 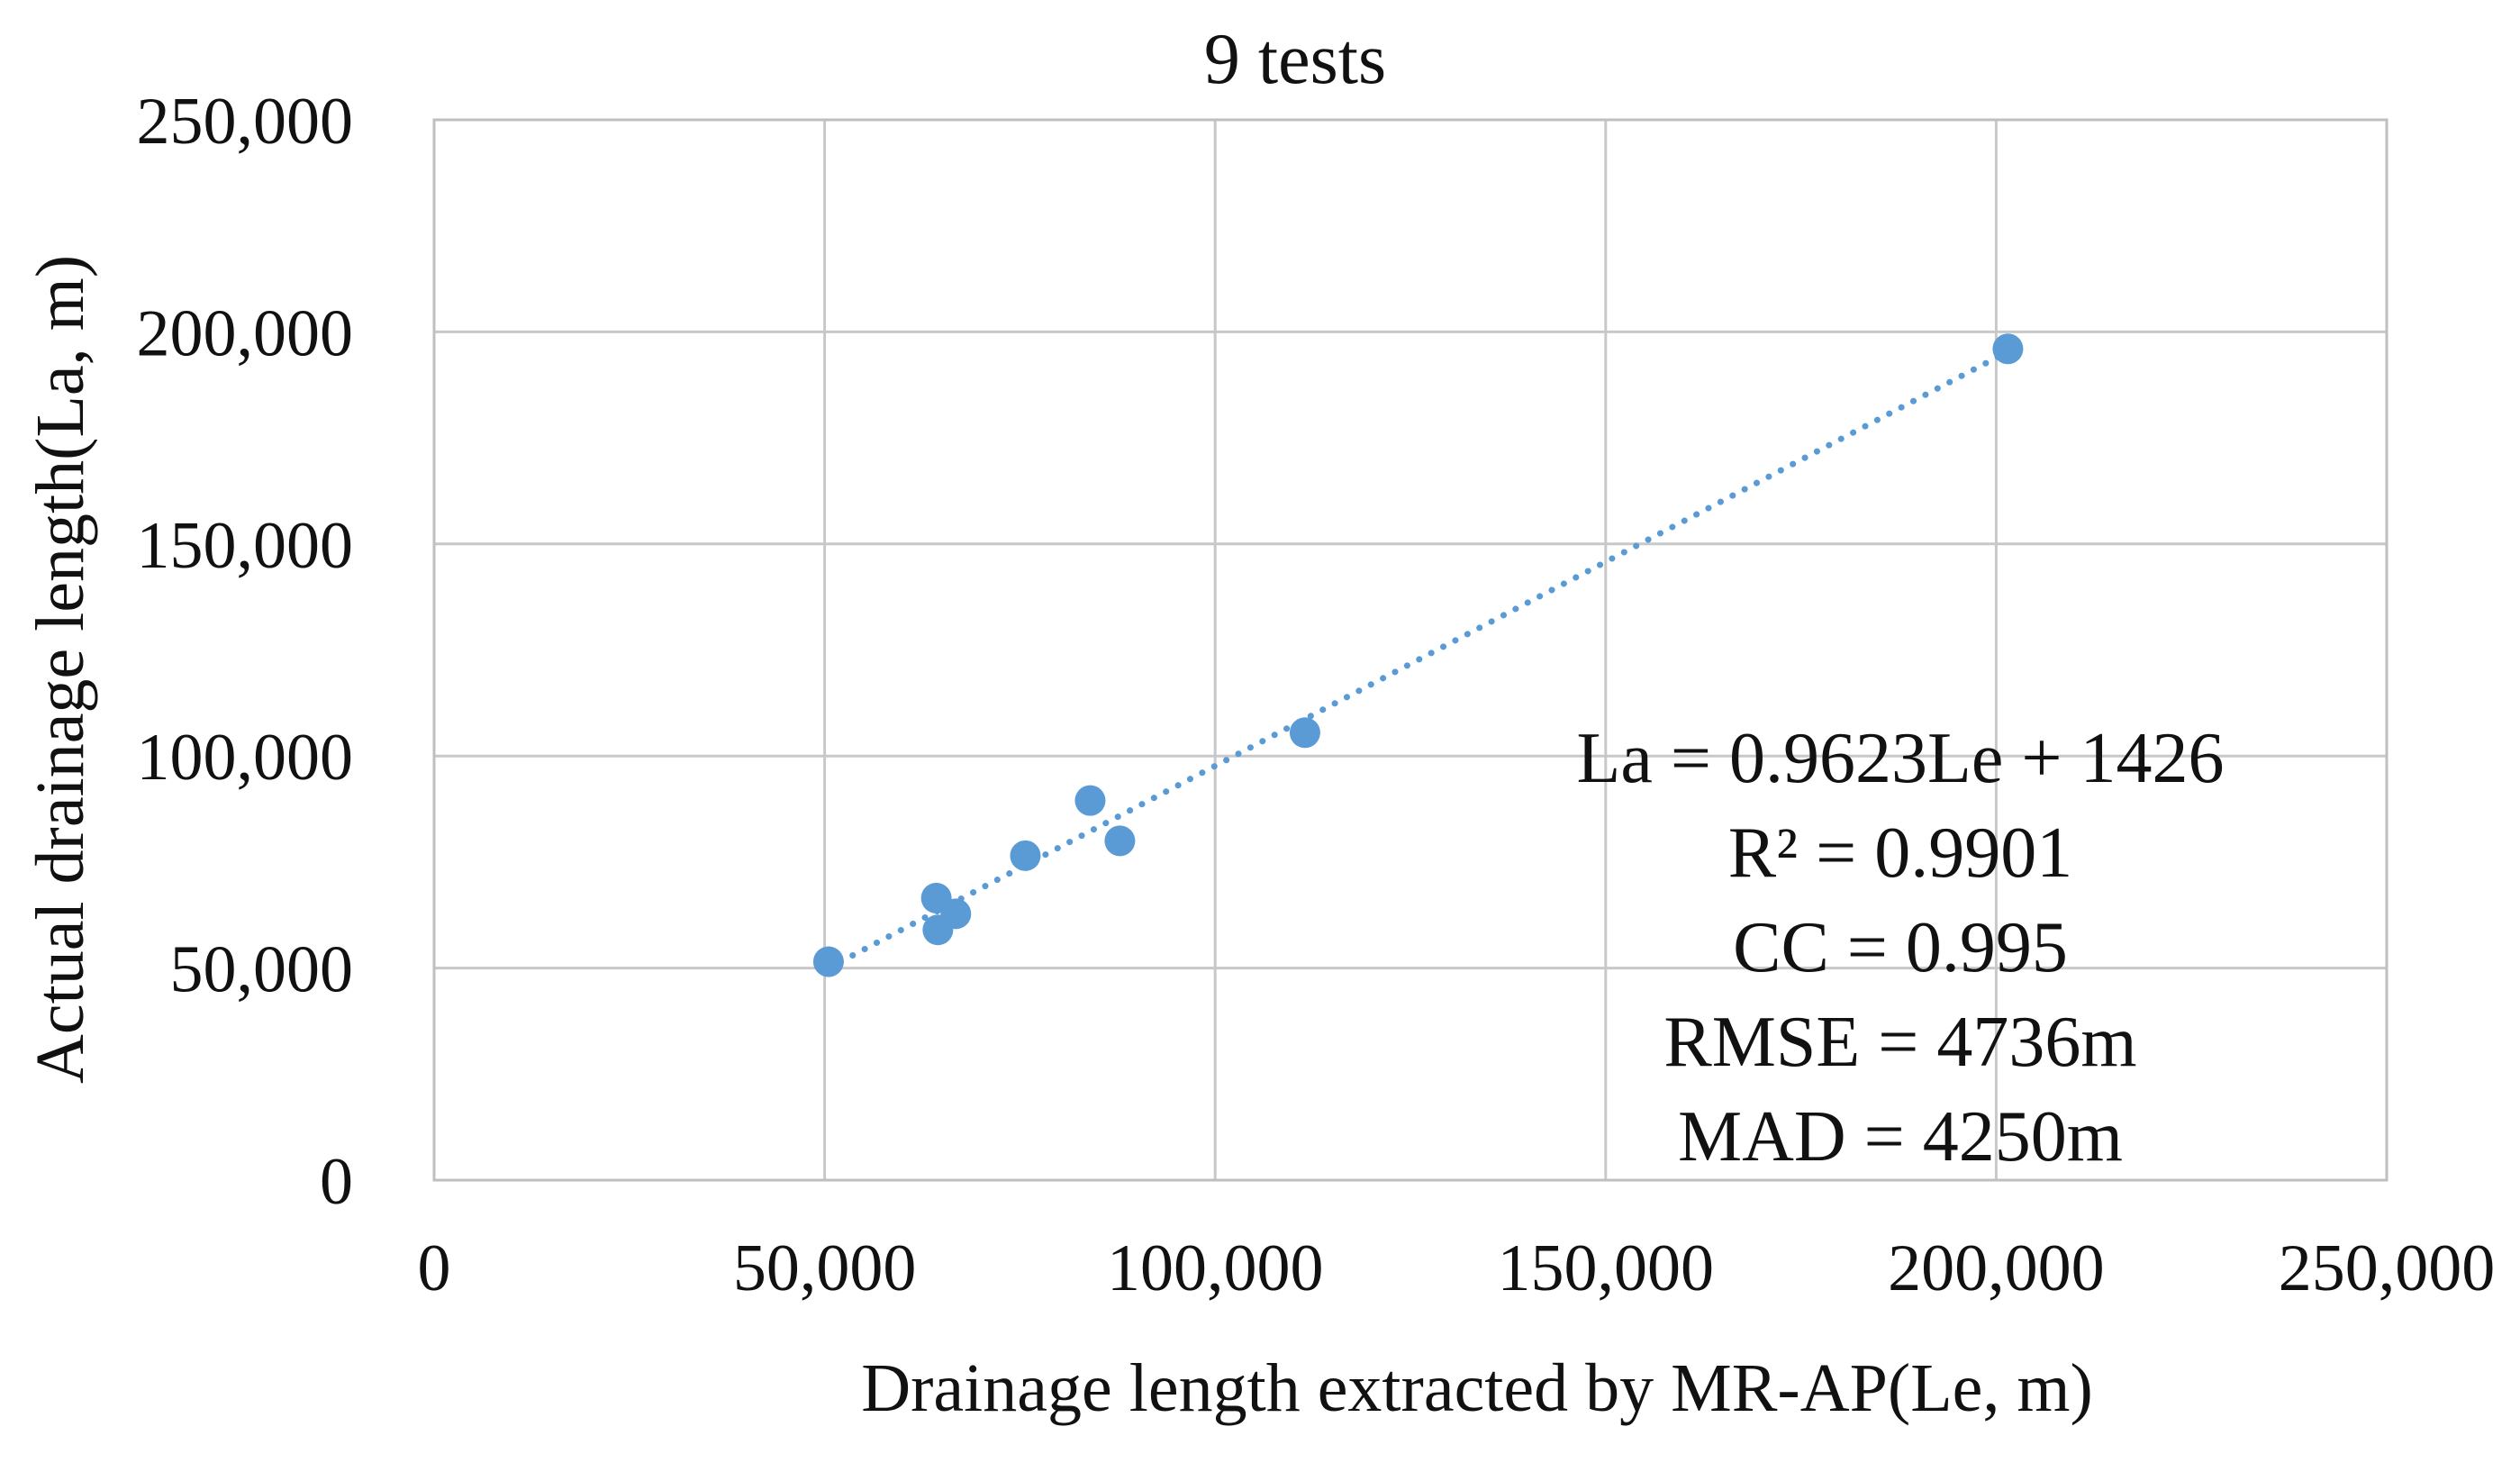 What do you see at coordinates (1900, 853) in the screenshot?
I see `annotation-line: R² = 0.9901` at bounding box center [1900, 853].